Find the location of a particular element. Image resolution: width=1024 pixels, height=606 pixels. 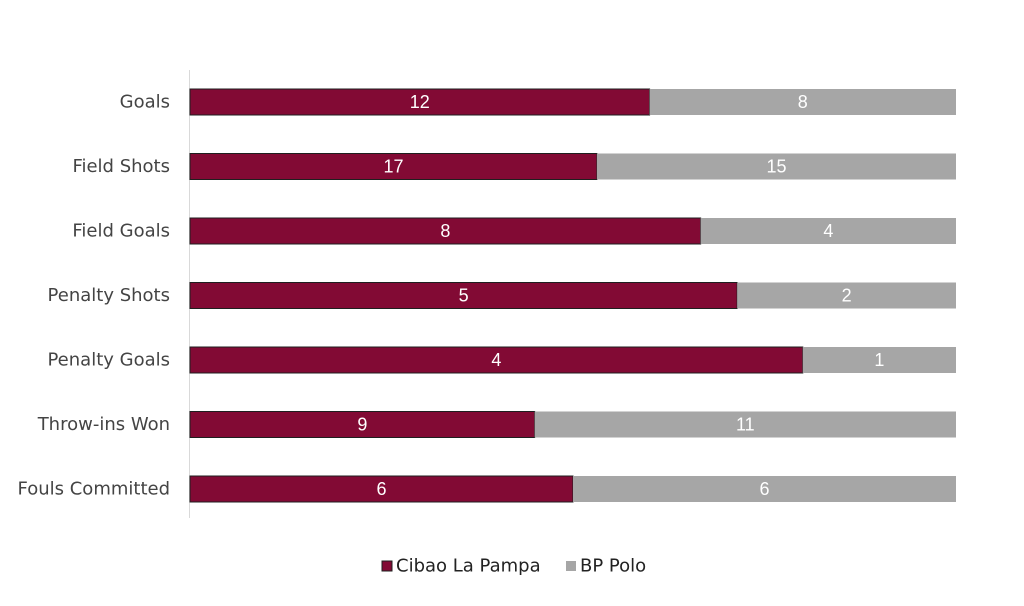

legend-swatch-bp-polo is located at coordinates (571, 566).